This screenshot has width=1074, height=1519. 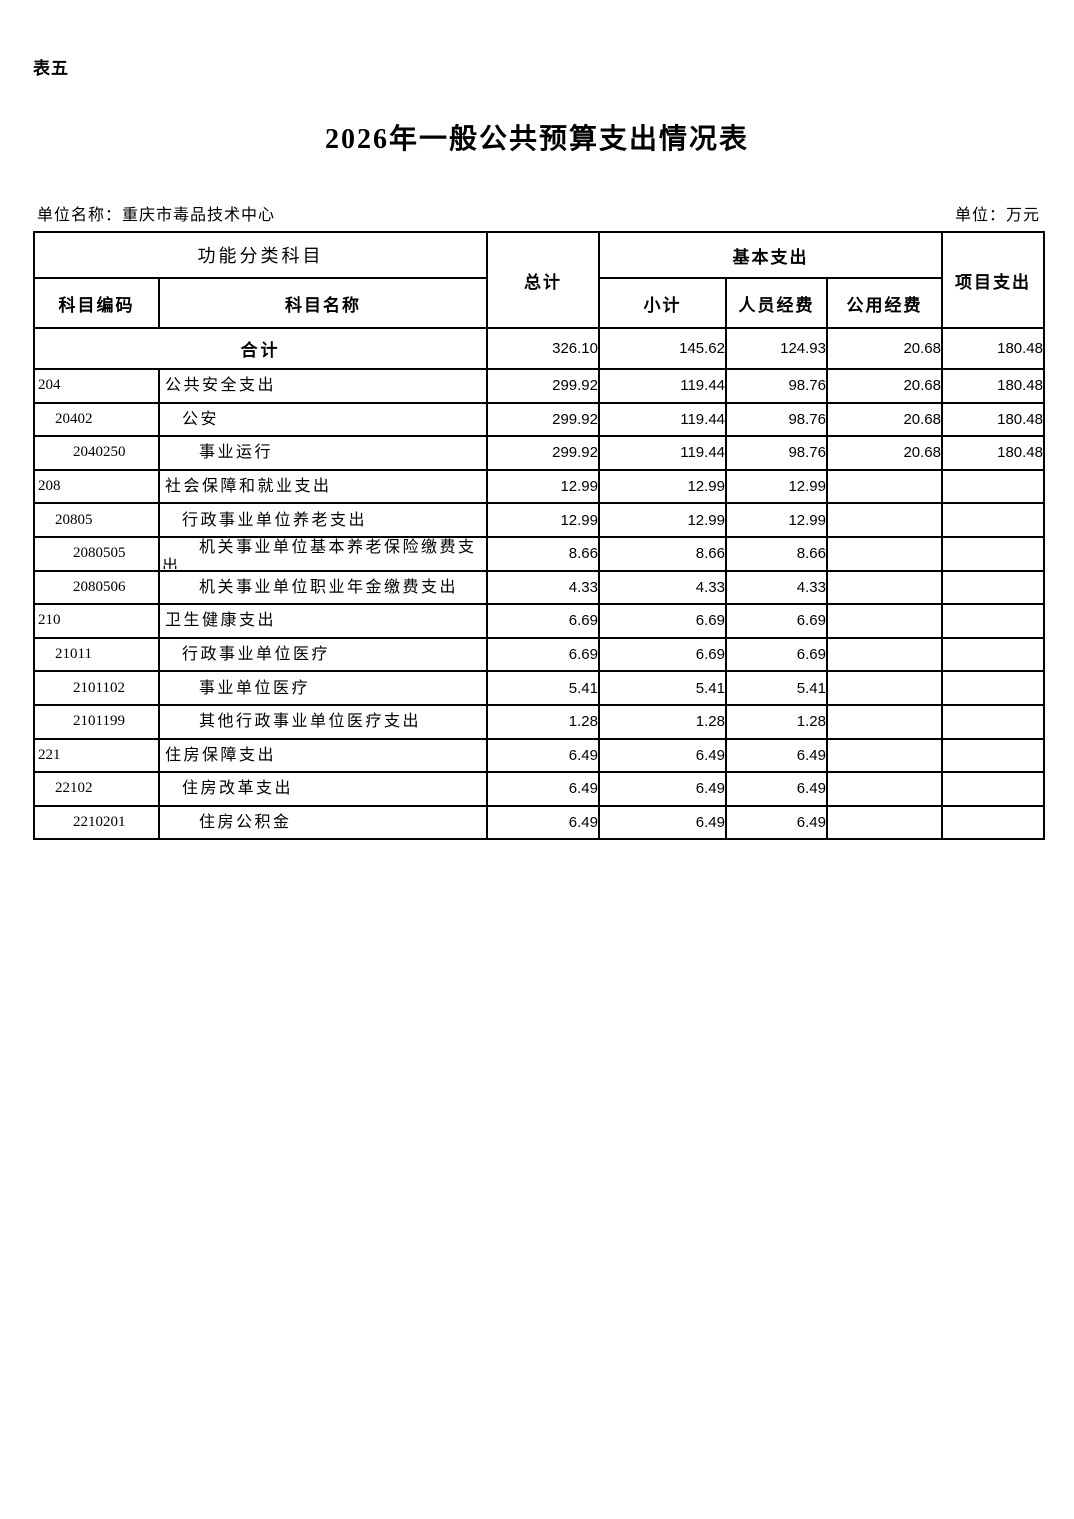 What do you see at coordinates (96, 587) in the screenshot?
I see `subject-code: 2080506` at bounding box center [96, 587].